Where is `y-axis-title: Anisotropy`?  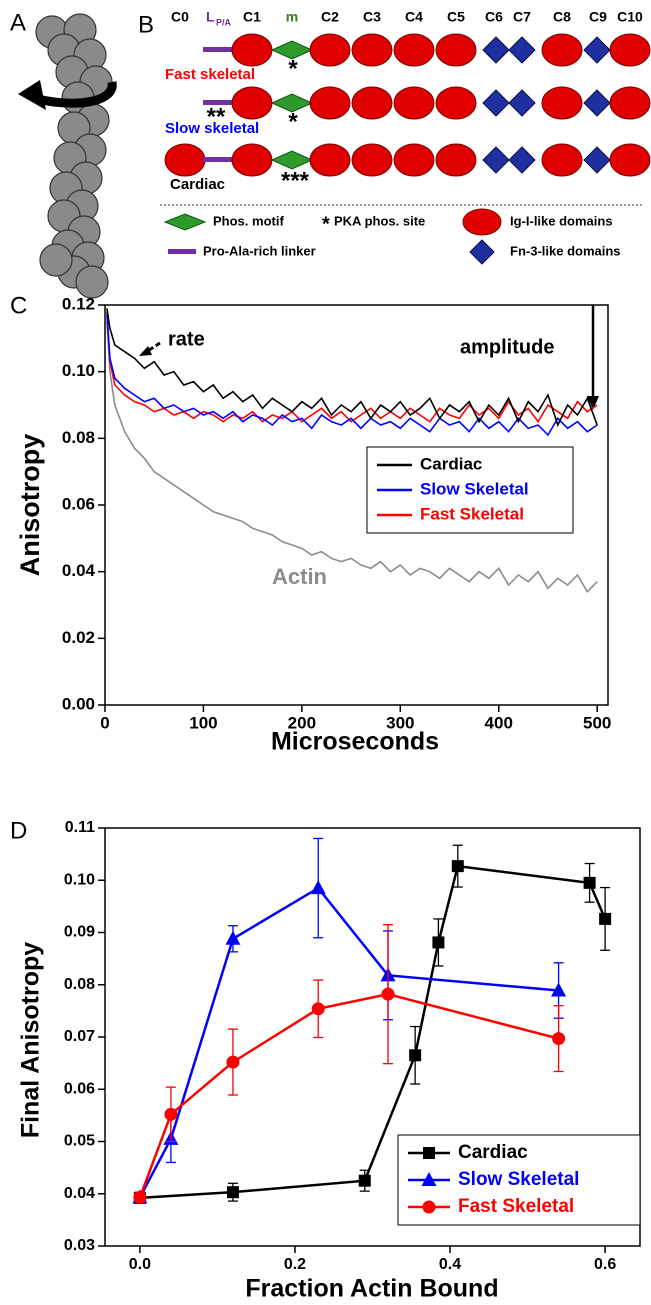 y-axis-title: Anisotropy is located at coordinates (30, 505).